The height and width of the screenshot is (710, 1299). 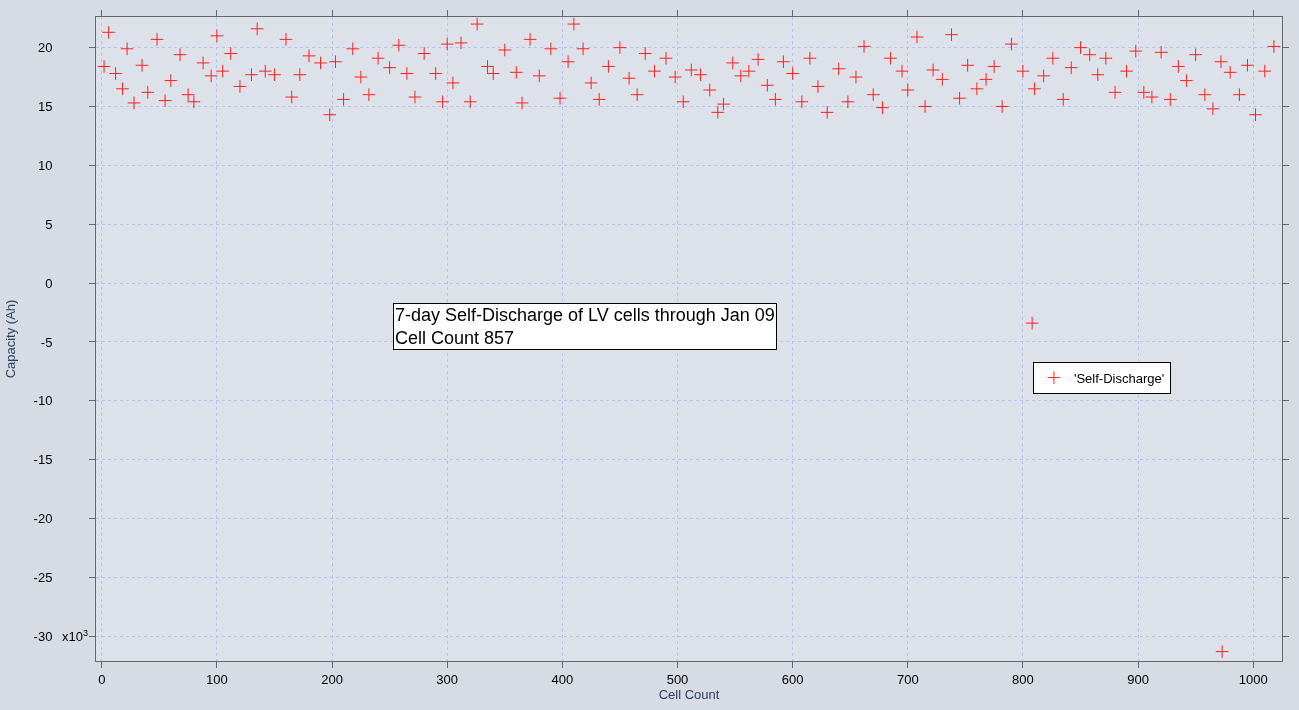 I want to click on x-tick-label: 300, so click(x=447, y=679).